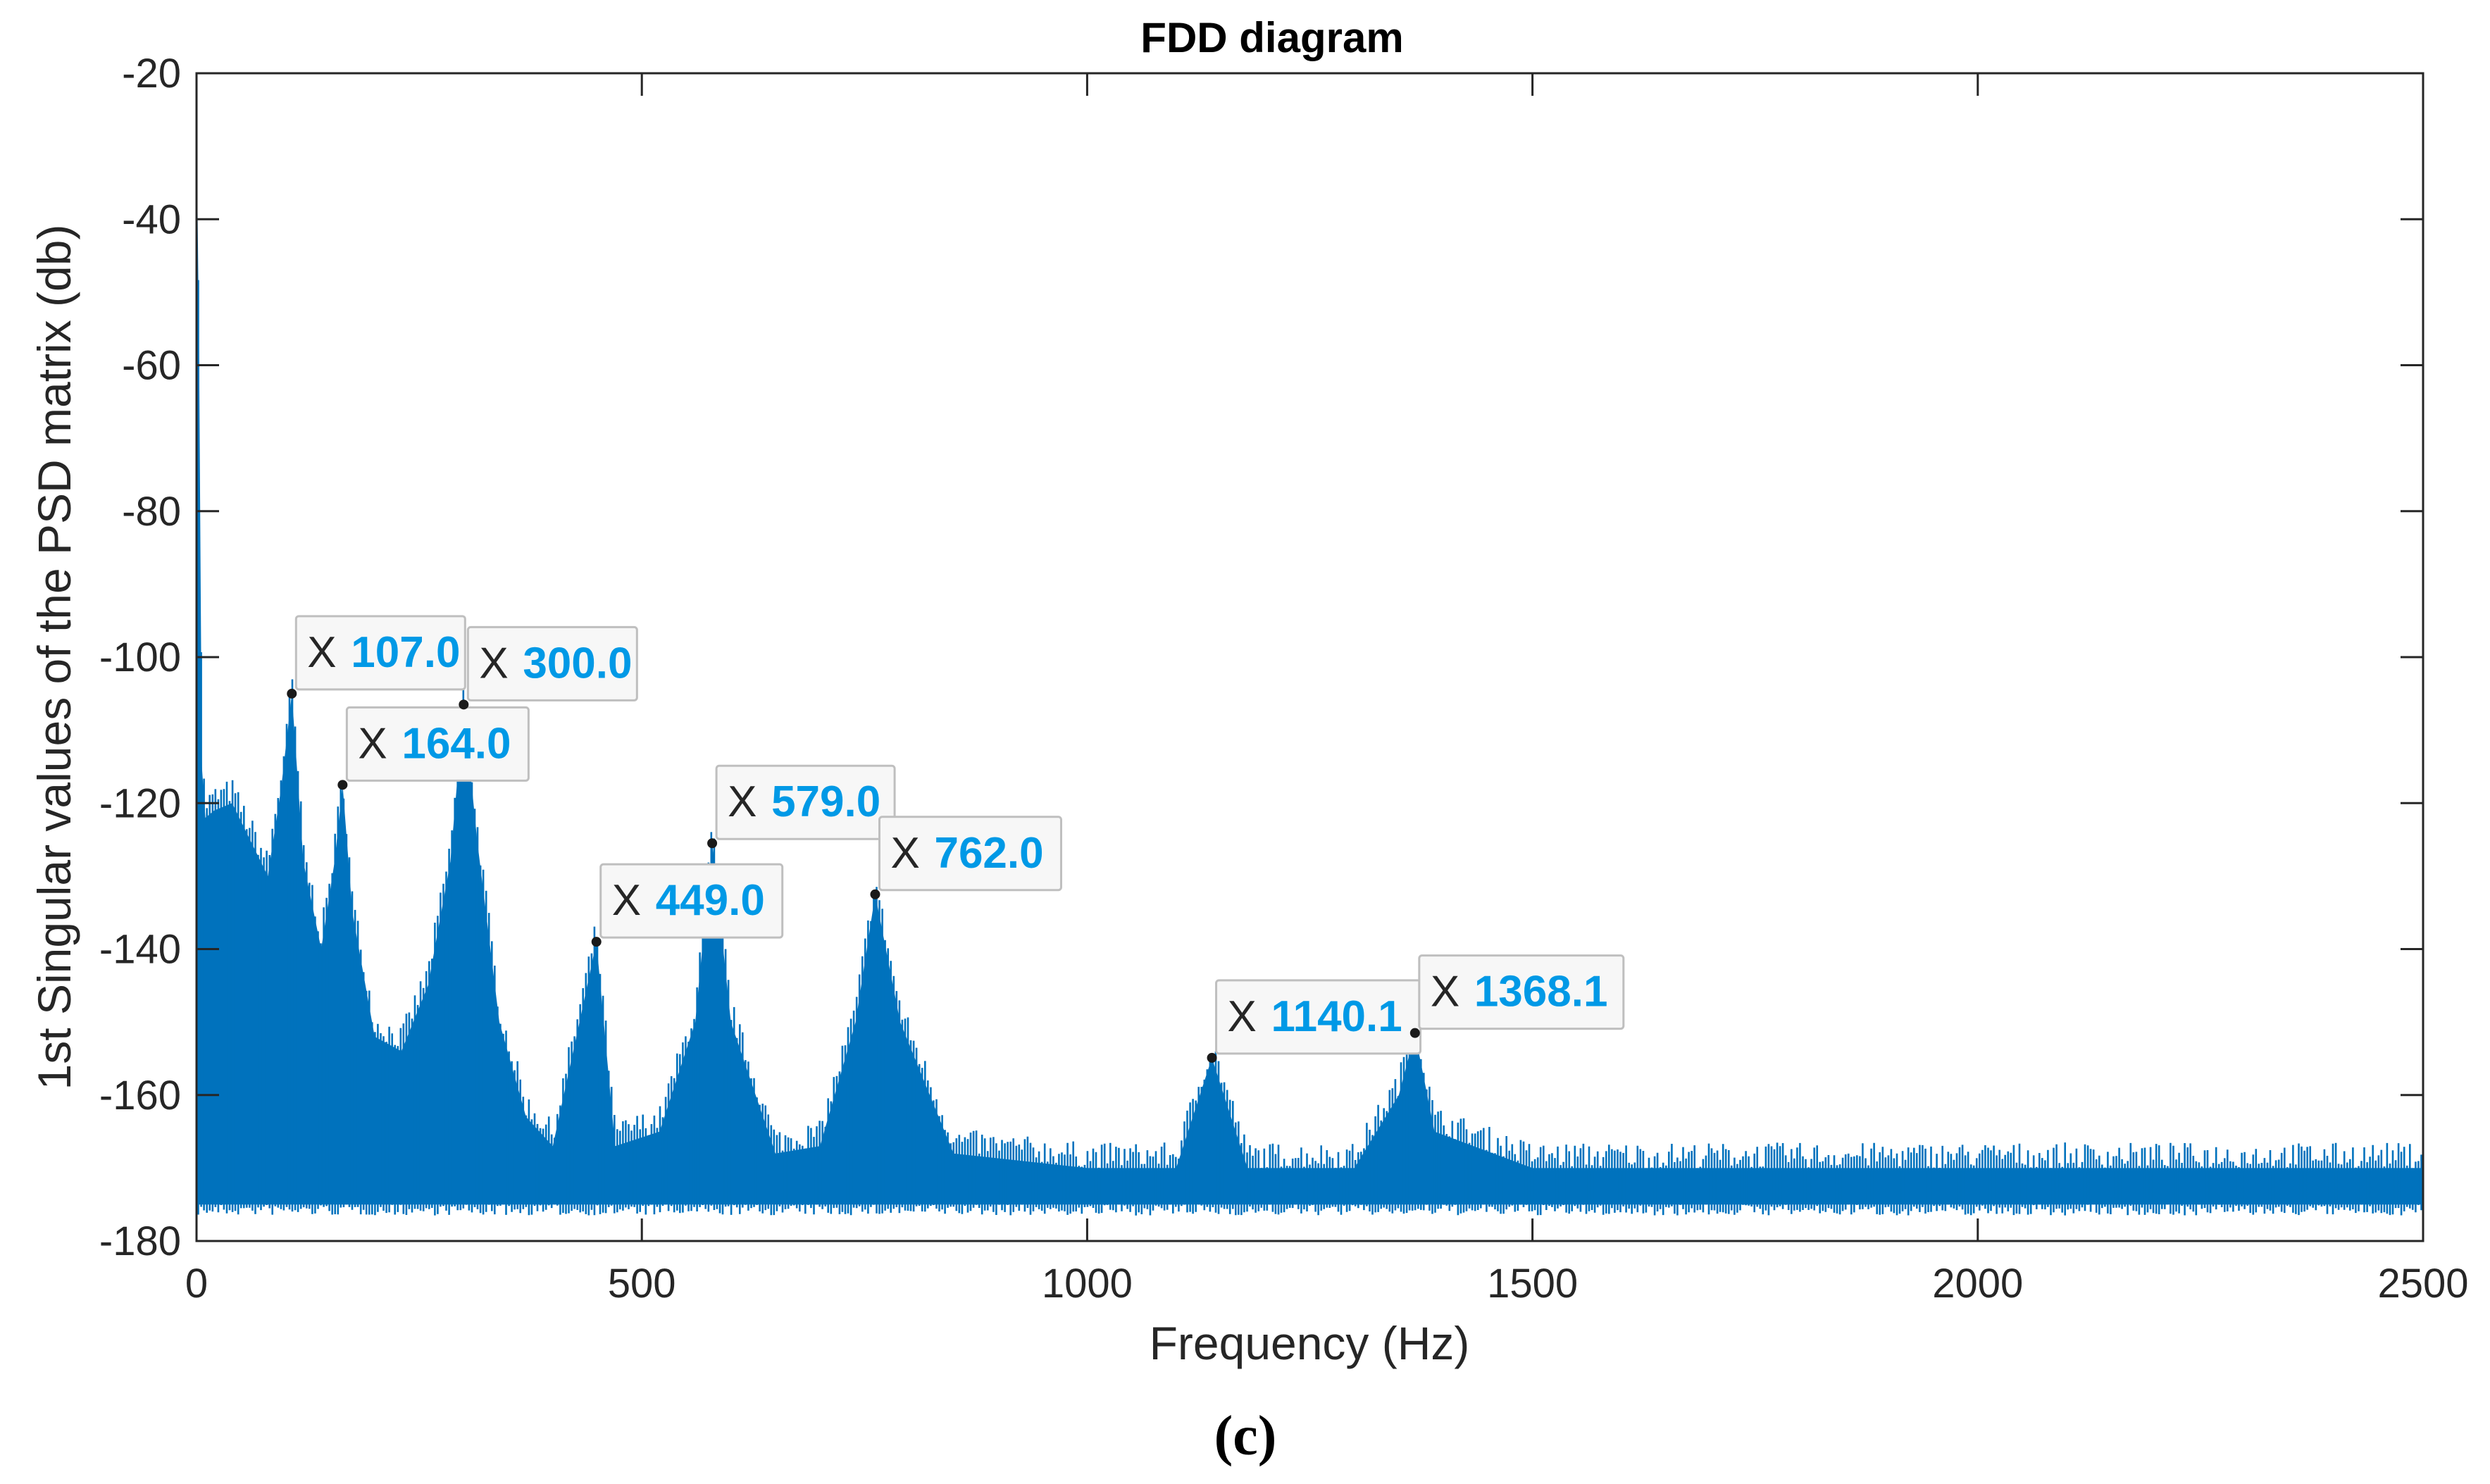 This screenshot has width=2490, height=1484. What do you see at coordinates (577, 663) in the screenshot?
I see `datatip-value: 300.0` at bounding box center [577, 663].